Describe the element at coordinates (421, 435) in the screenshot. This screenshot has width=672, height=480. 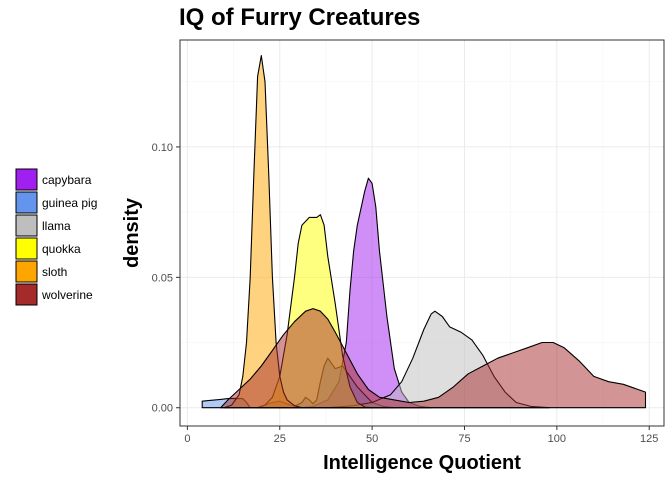
I see `x-axis: 0 25 50 75 100 125` at that location.